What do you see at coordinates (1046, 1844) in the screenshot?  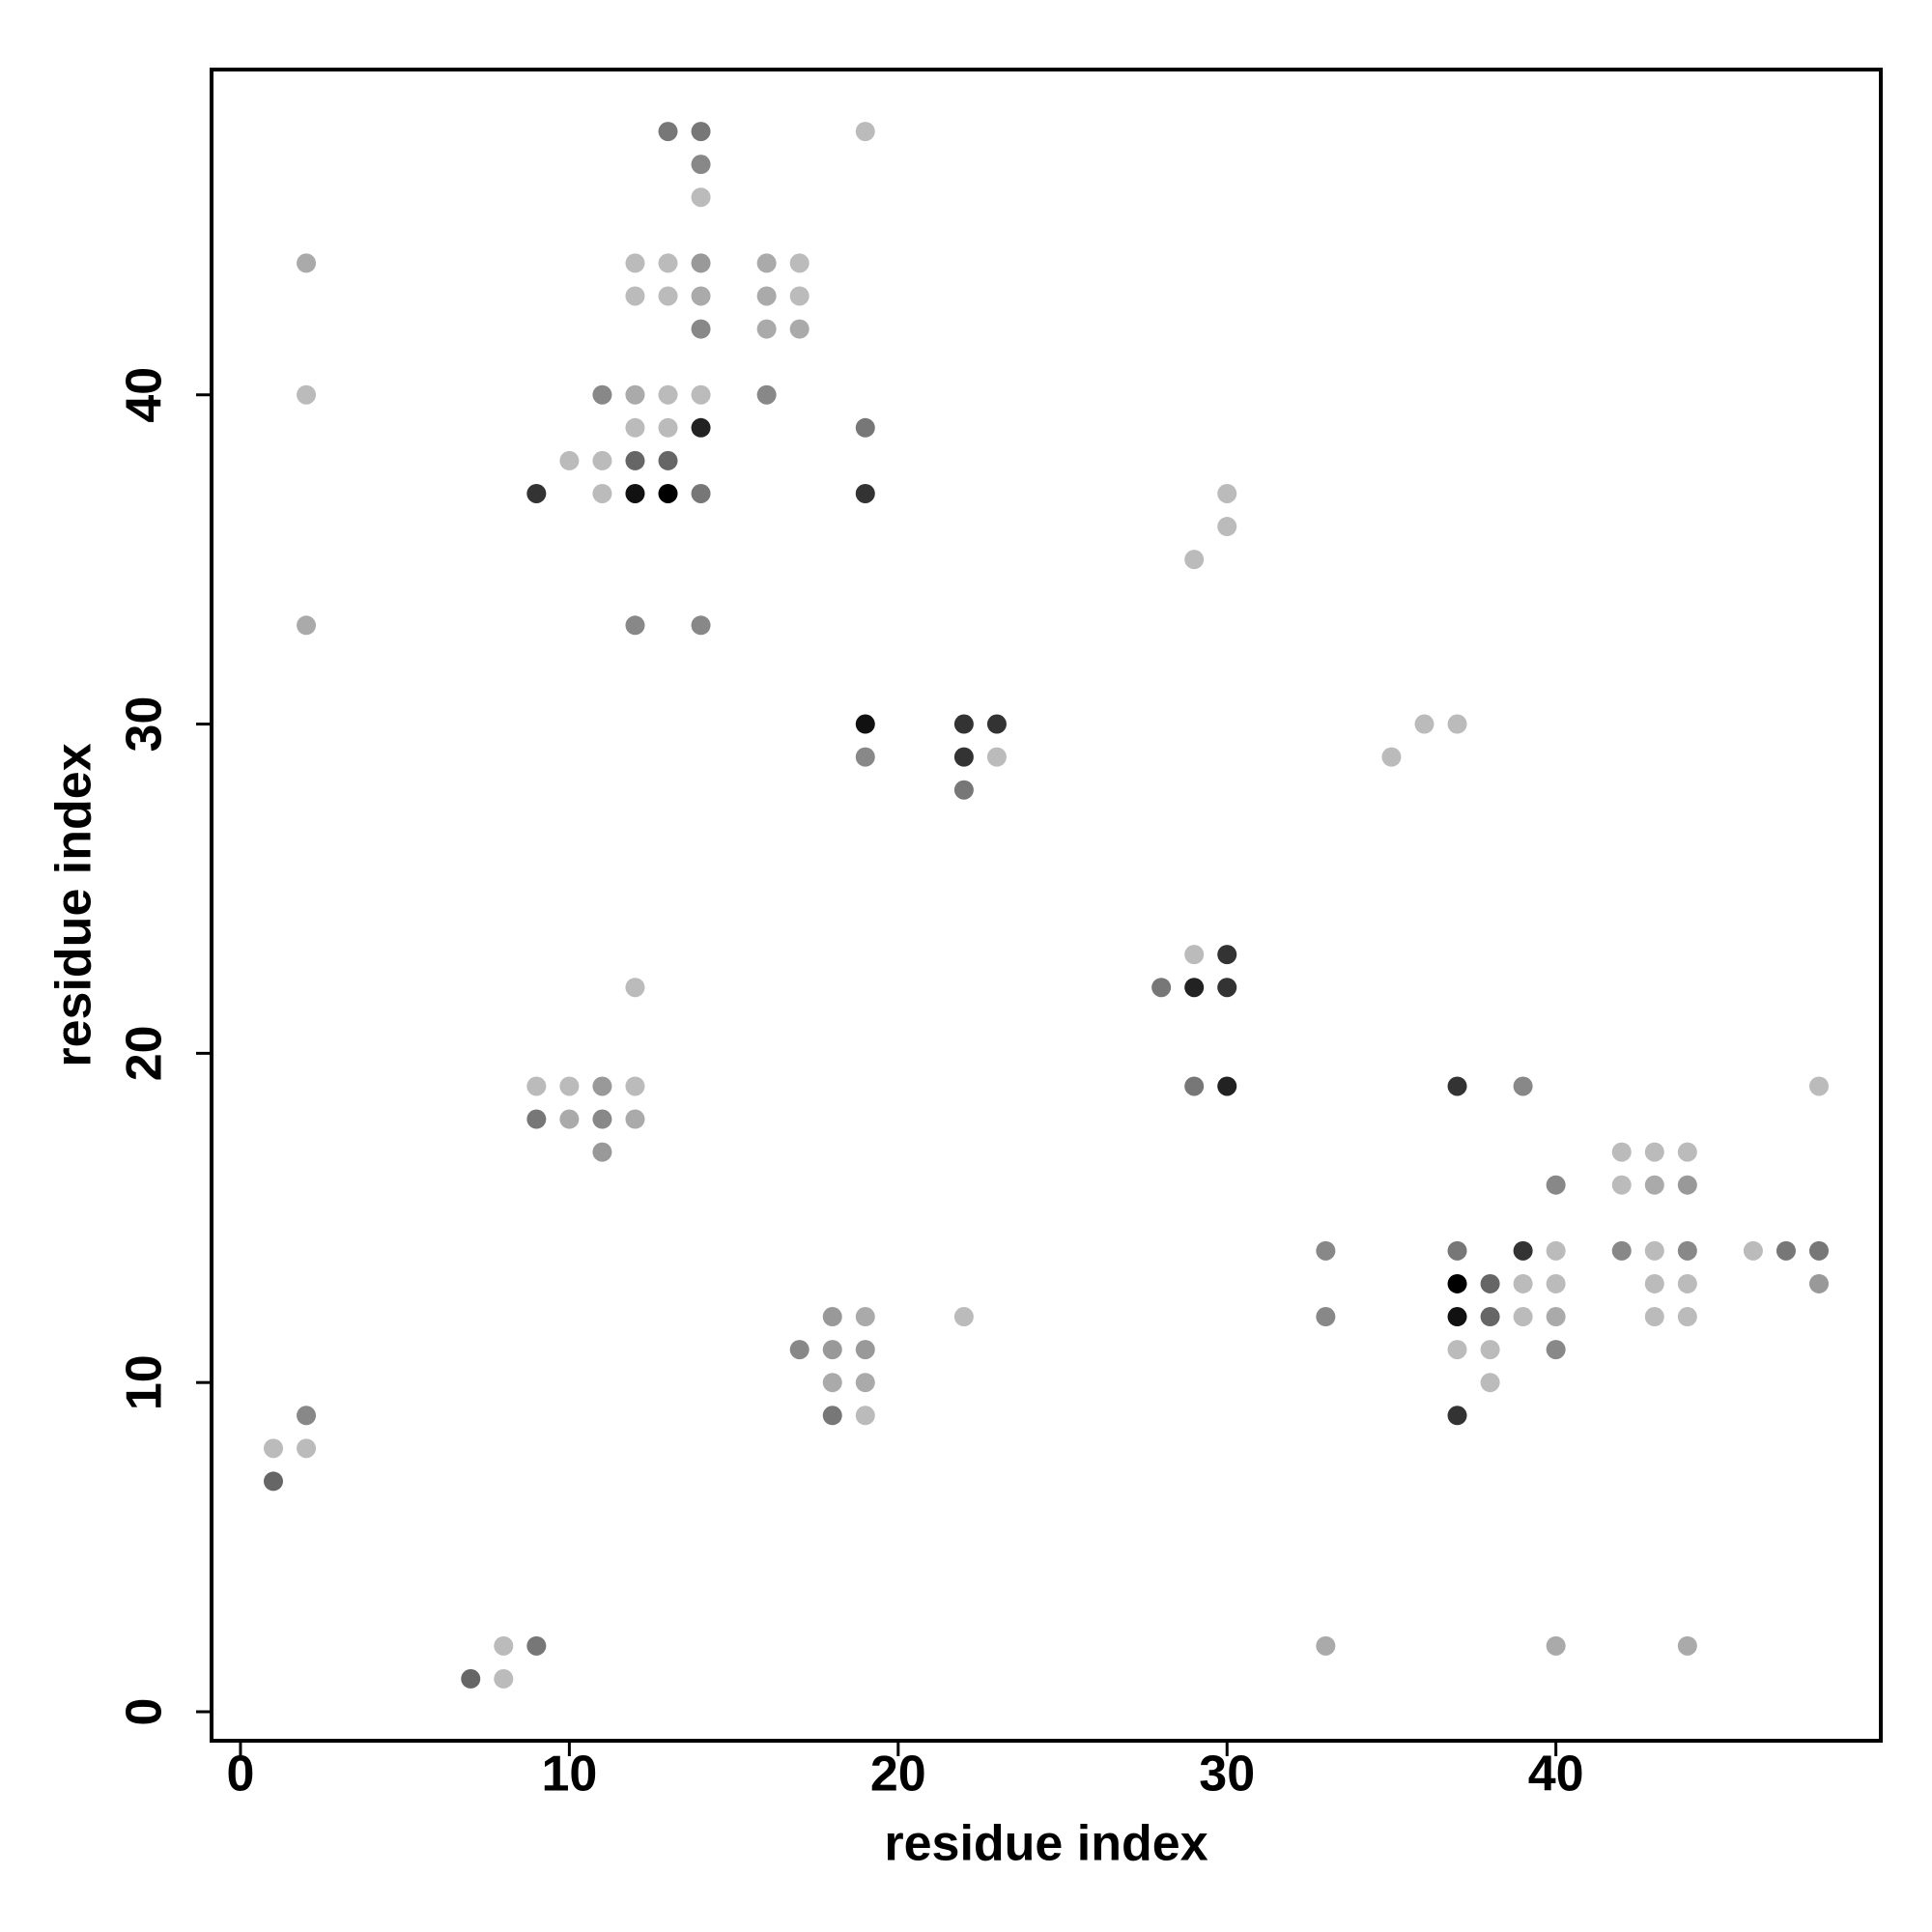 I see `x-axis-label: residue index` at bounding box center [1046, 1844].